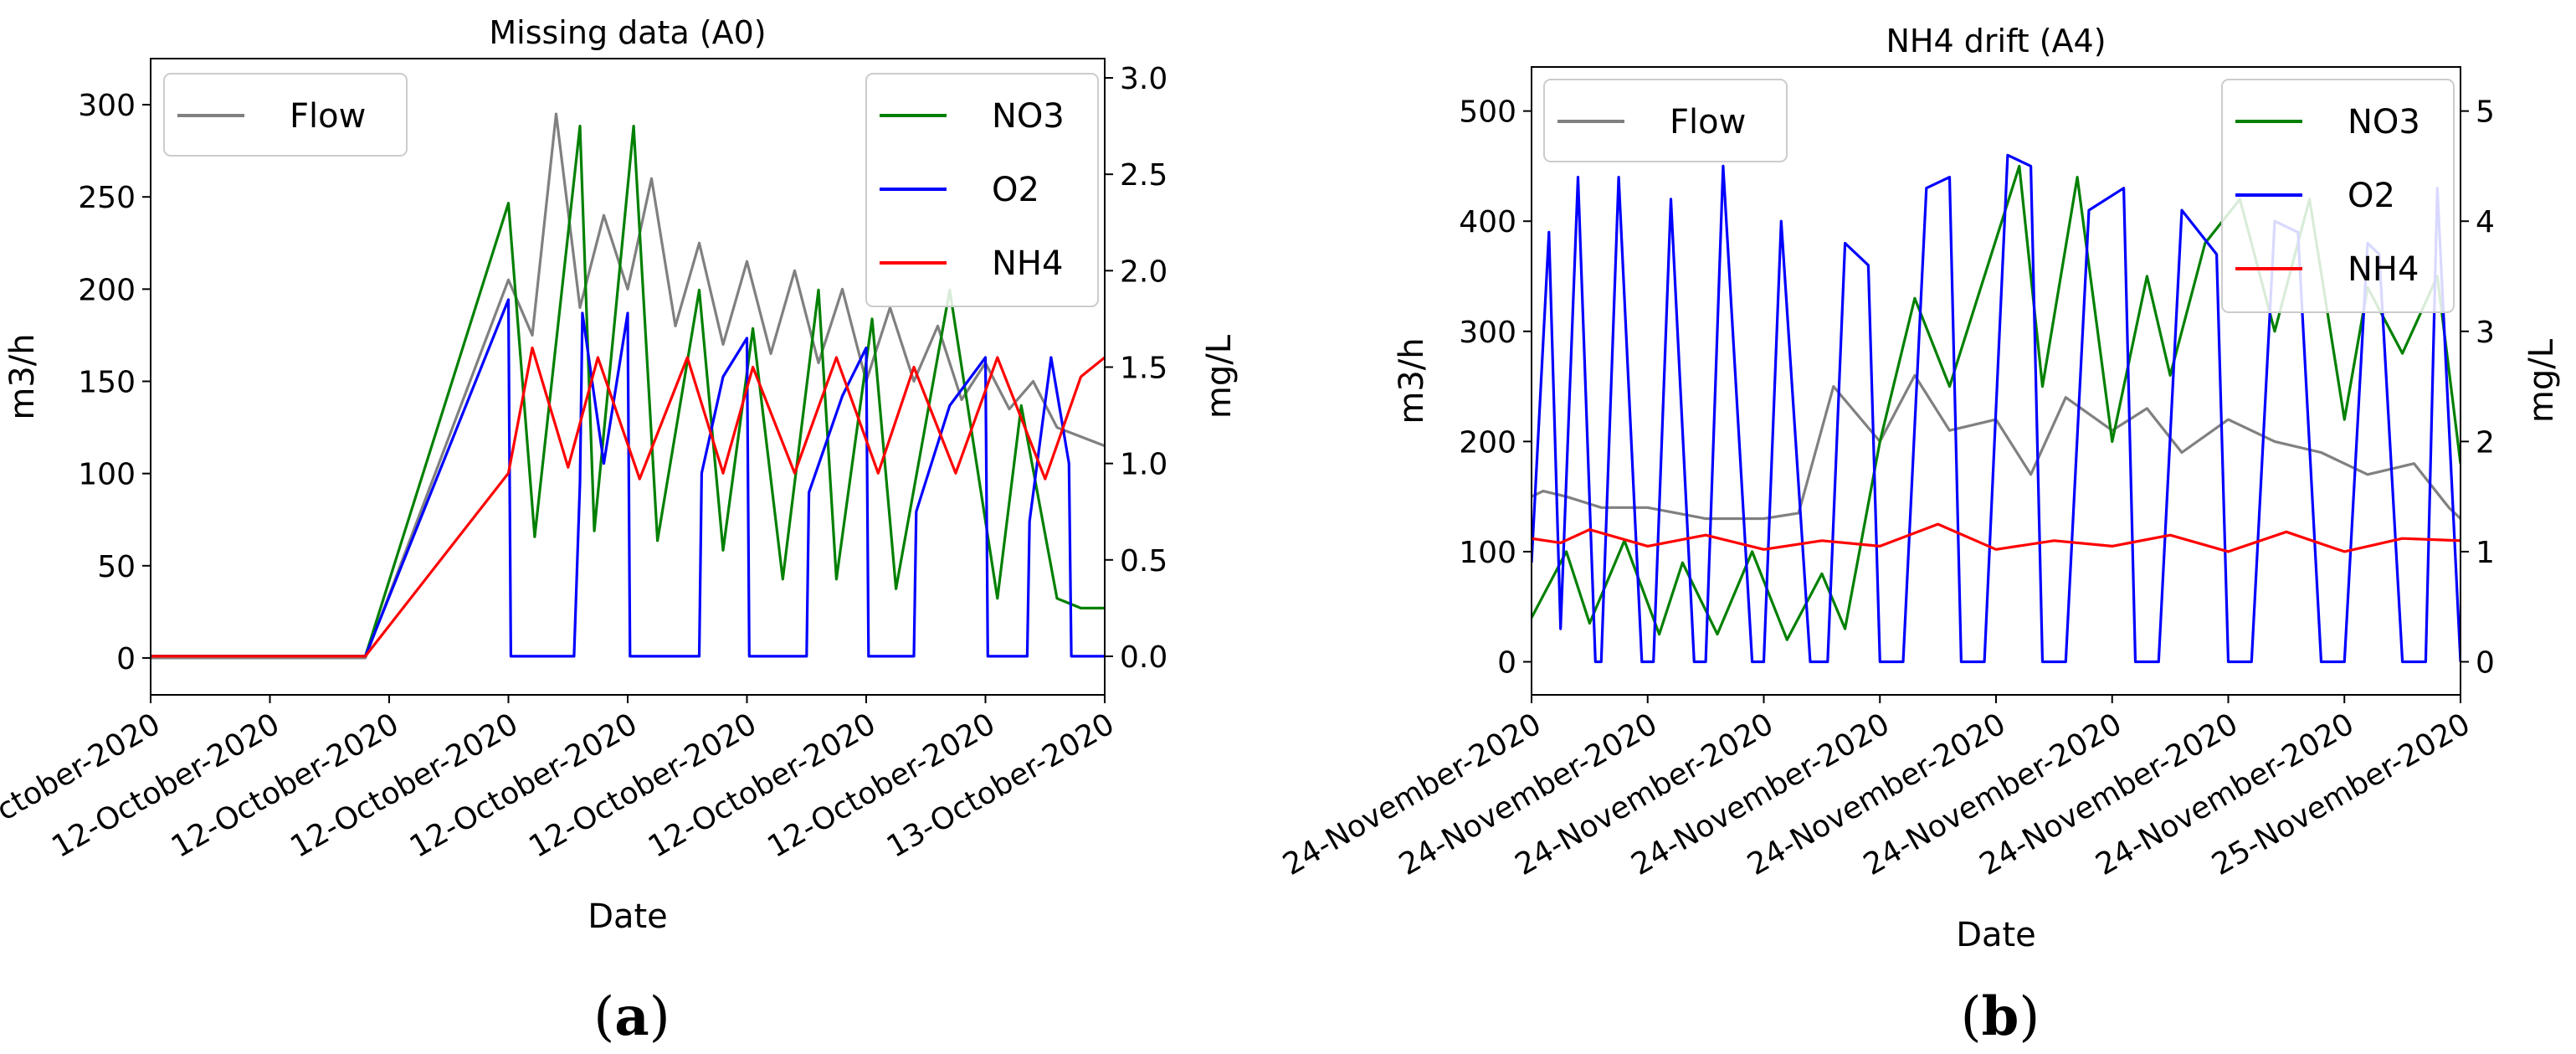 The width and height of the screenshot is (2576, 1054). I want to click on panel-label-b: (b), so click(2000, 1016).